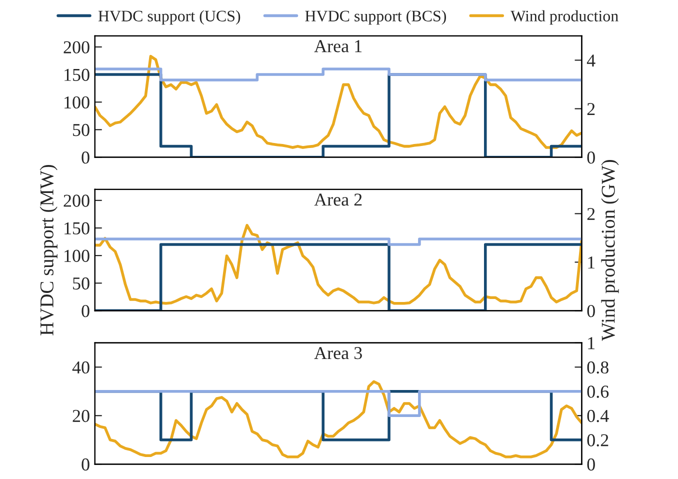 Image resolution: width=678 pixels, height=479 pixels. Describe the element at coordinates (338, 200) in the screenshot. I see `chart-title: Area 2` at that location.